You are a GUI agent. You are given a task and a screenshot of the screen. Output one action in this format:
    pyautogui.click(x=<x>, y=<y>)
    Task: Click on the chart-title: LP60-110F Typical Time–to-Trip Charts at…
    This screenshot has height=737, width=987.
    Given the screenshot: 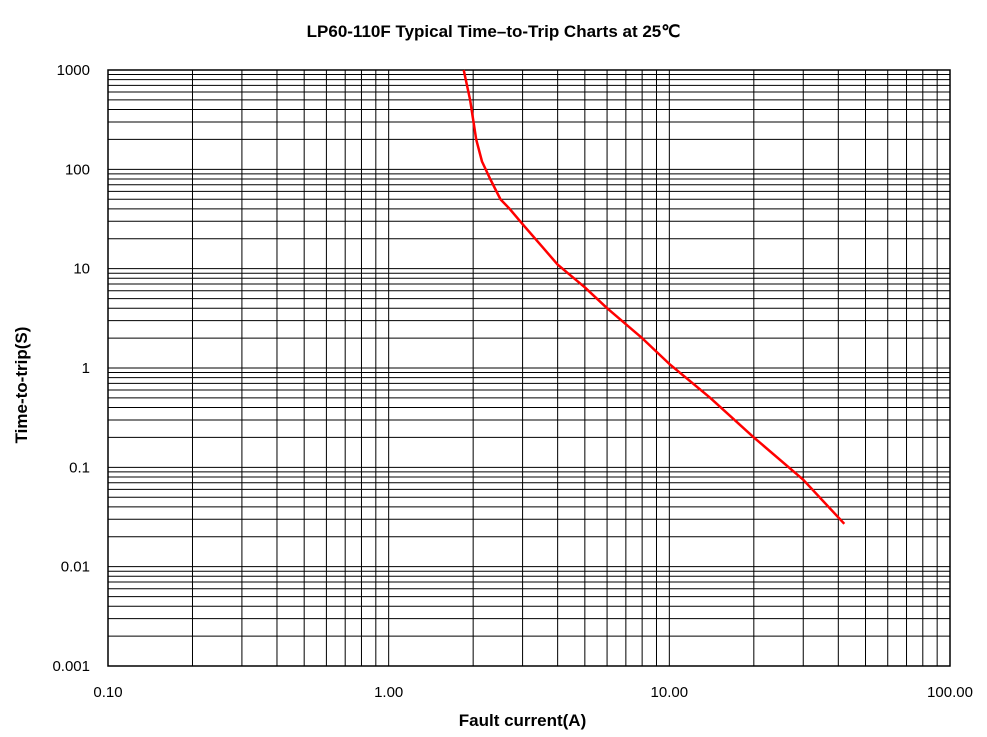 What is the action you would take?
    pyautogui.click(x=493, y=31)
    